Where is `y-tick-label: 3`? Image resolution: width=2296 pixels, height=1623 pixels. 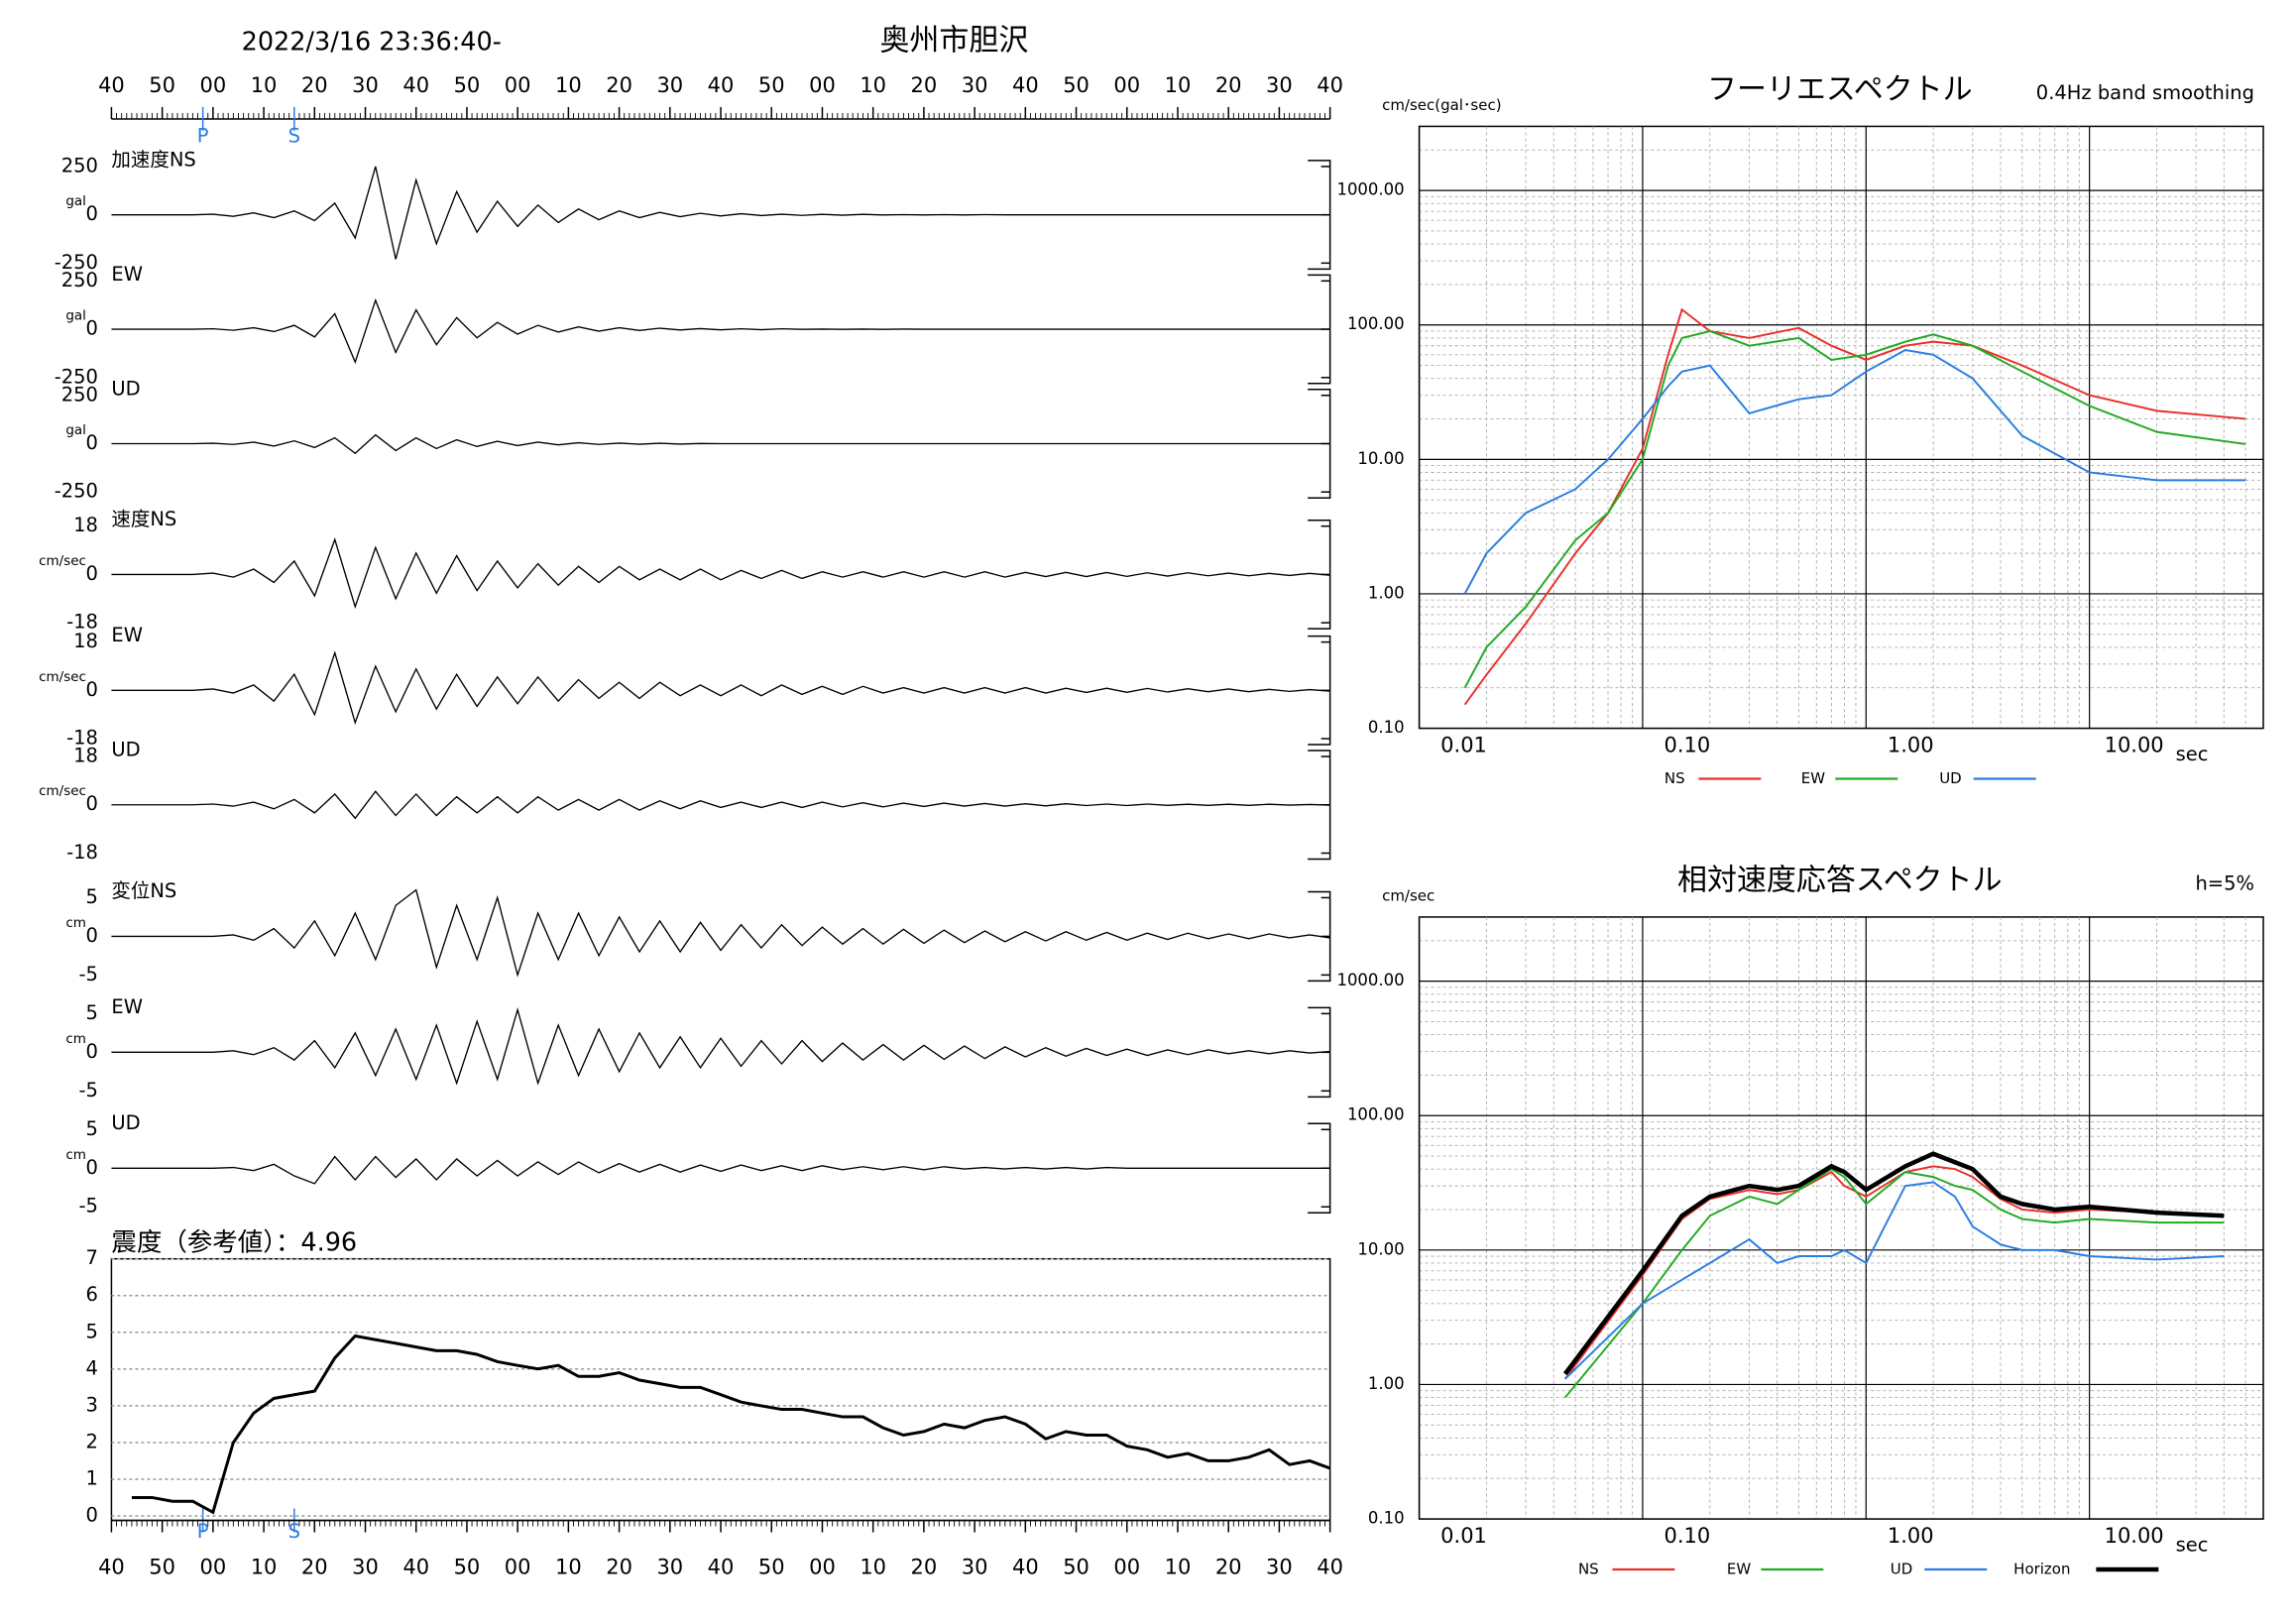
y-tick-label: 3 is located at coordinates (92, 1404).